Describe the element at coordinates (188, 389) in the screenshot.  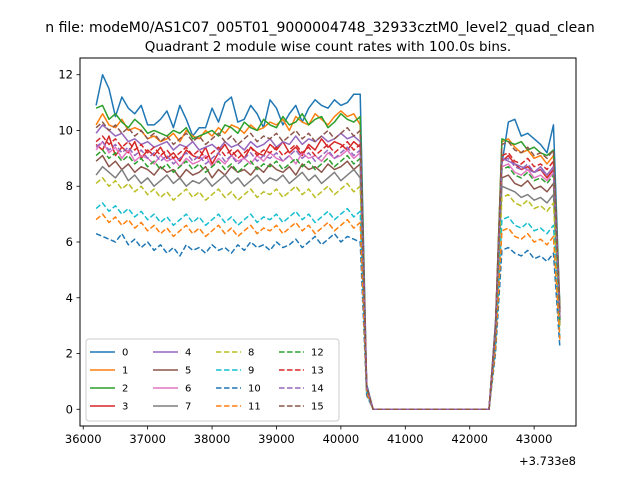
I see `legend-label-6: 6` at that location.